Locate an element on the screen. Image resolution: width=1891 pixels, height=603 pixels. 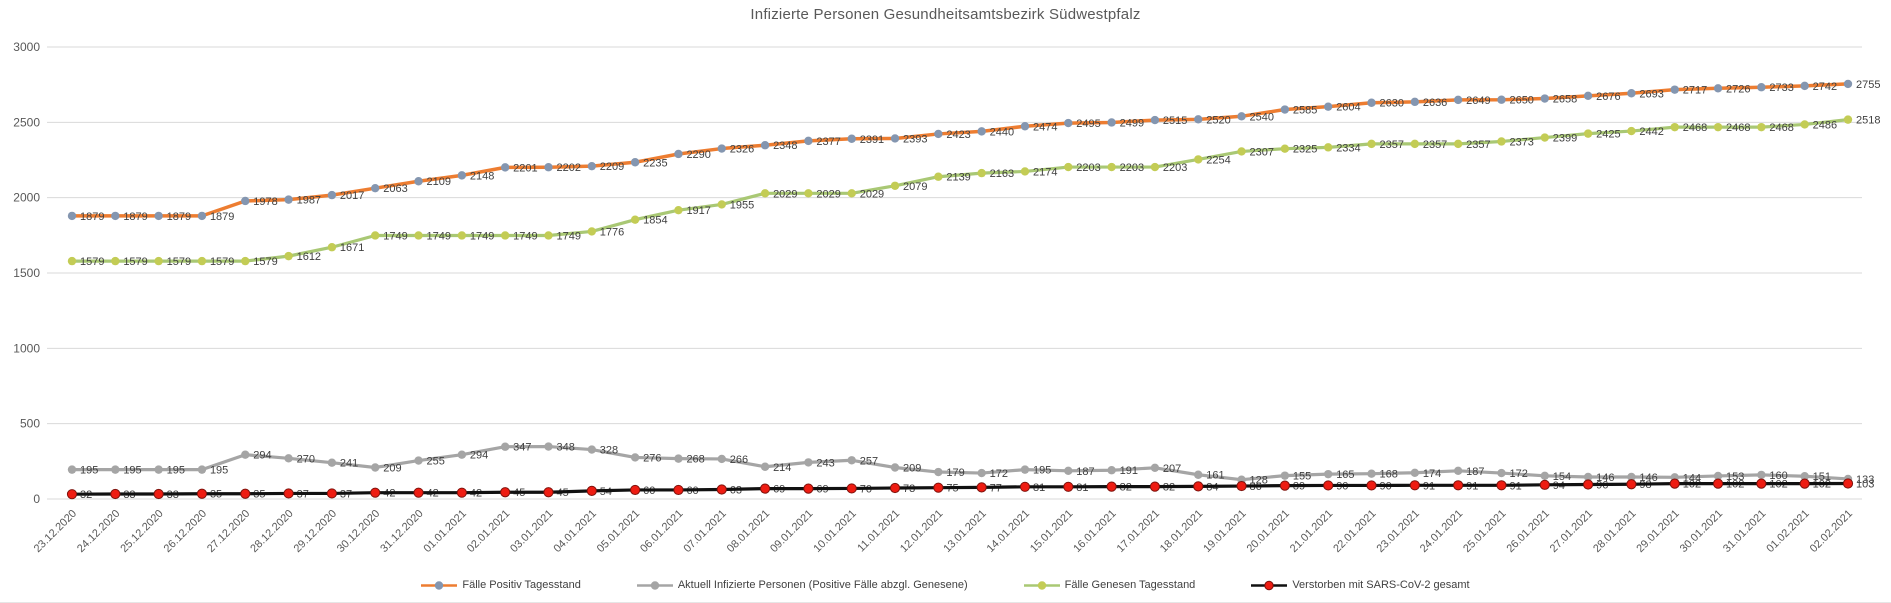
data-label: 270 is located at coordinates (306, 459).